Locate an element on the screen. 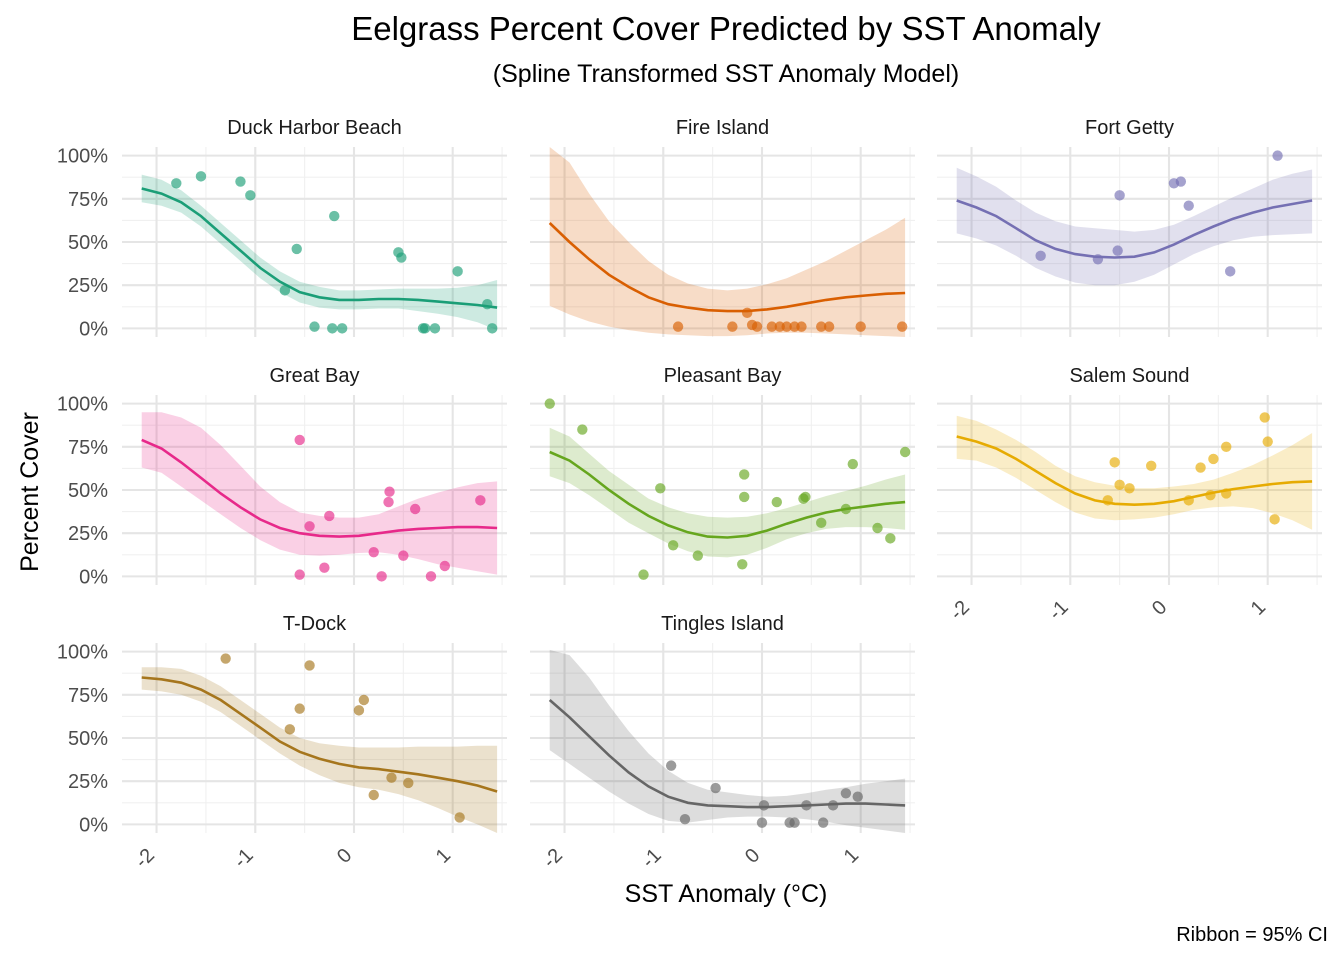  ci-ribbon-pleasant-bay is located at coordinates (727, 492).